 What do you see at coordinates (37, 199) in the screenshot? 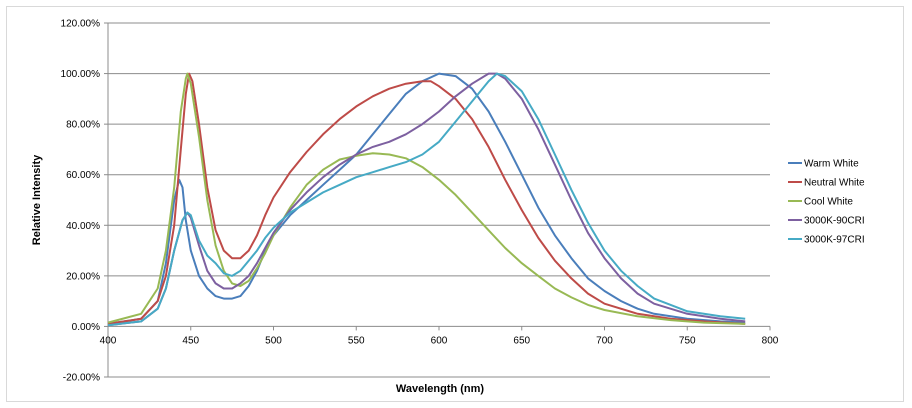
I see `y-axis-title: Relative Intensity` at bounding box center [37, 199].